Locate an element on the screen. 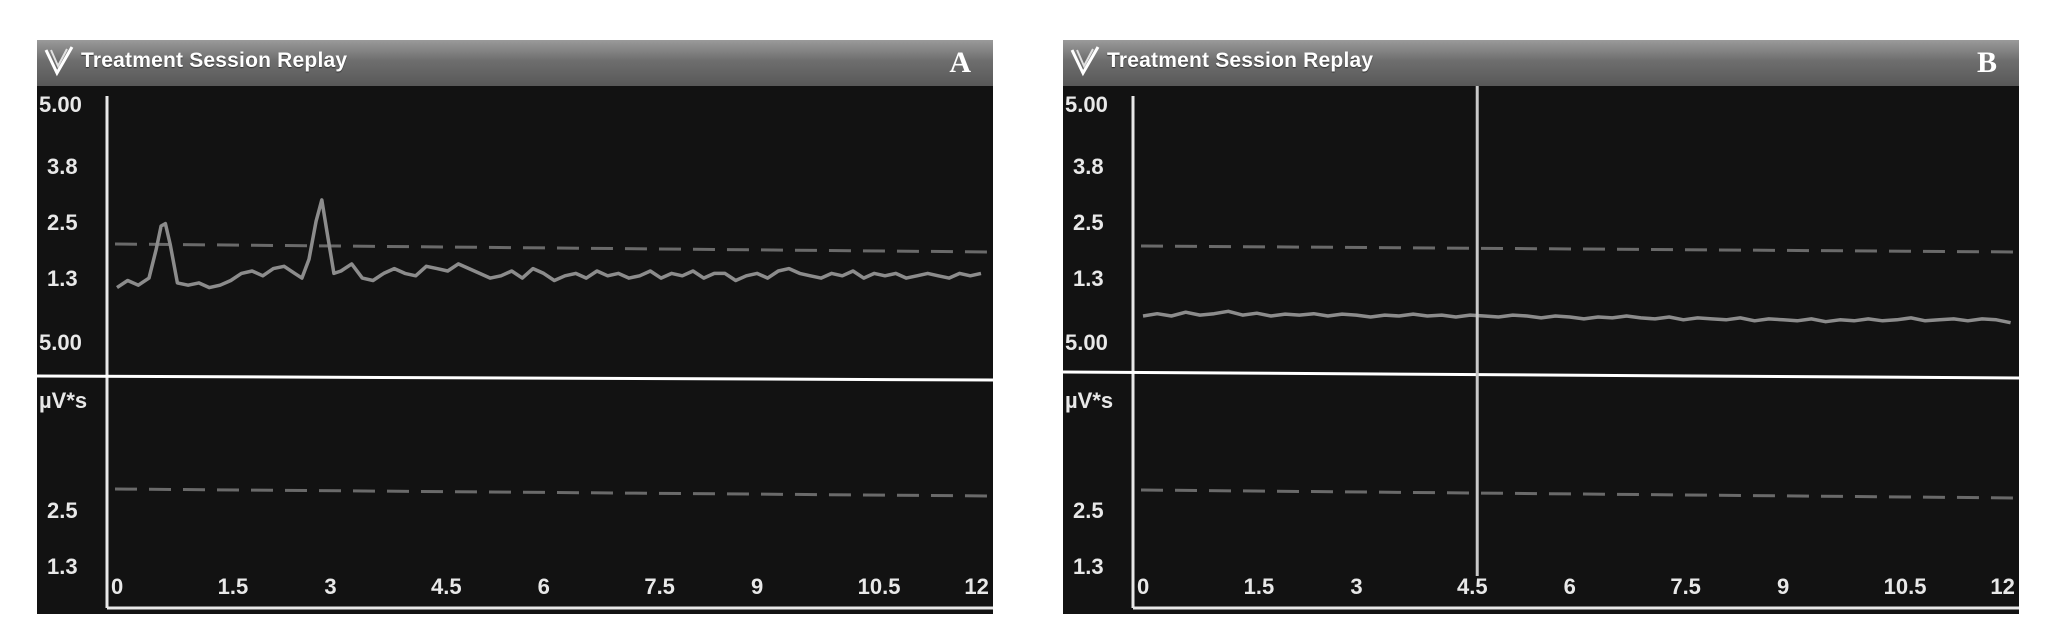  title-bar: Treatment Session Replay A is located at coordinates (515, 63).